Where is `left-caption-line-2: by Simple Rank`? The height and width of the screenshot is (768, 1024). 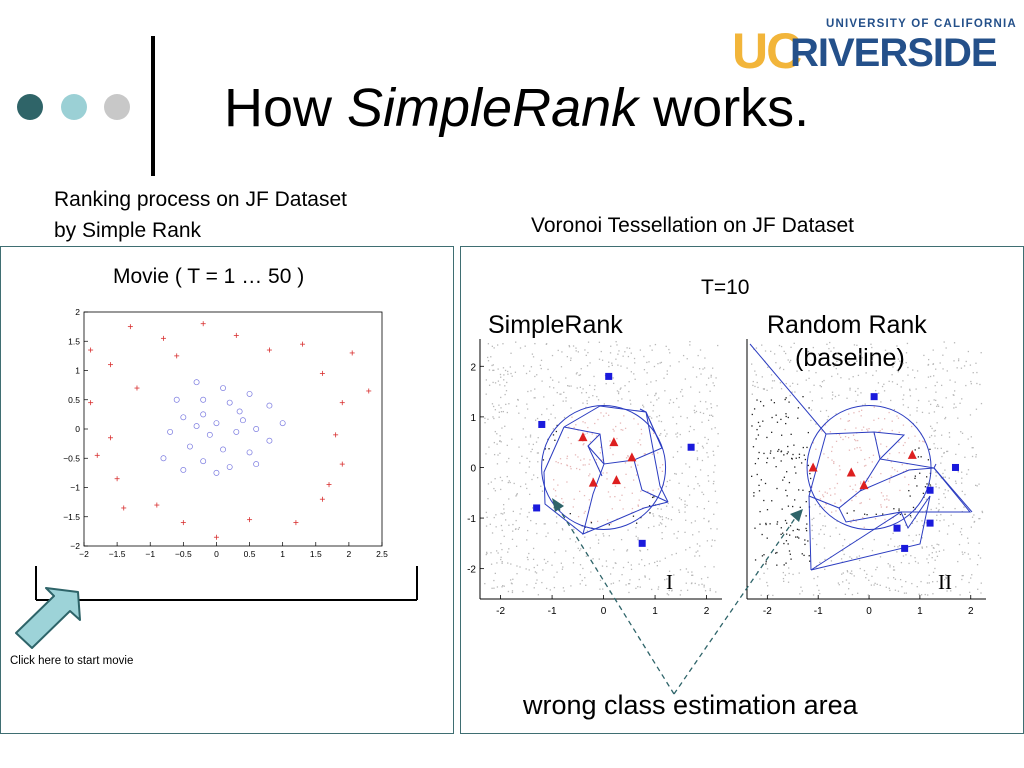 left-caption-line-2: by Simple Rank is located at coordinates (128, 230).